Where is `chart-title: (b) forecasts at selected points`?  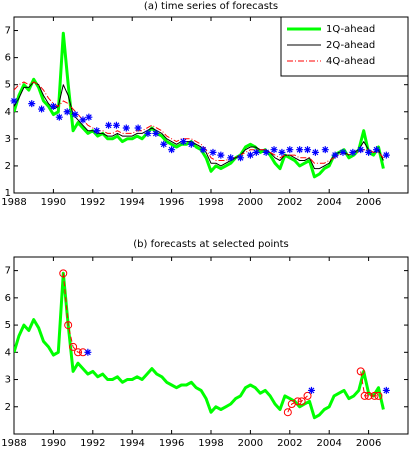 chart-title: (b) forecasts at selected points is located at coordinates (211, 244).